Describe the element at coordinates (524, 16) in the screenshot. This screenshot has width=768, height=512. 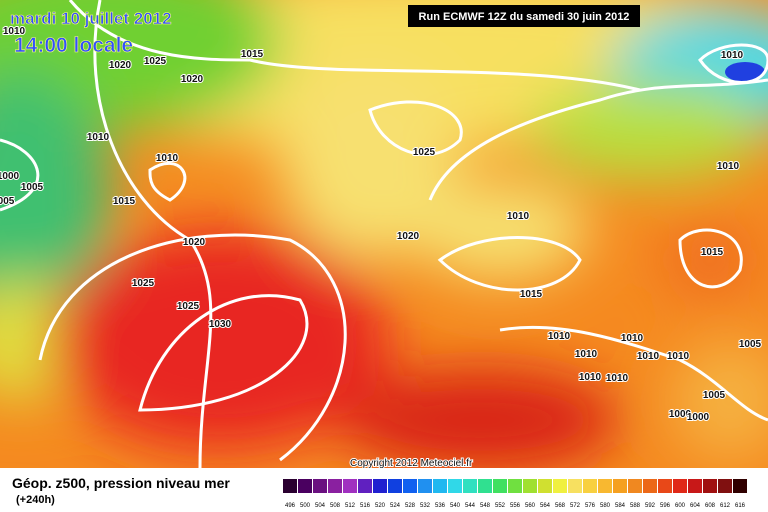
I see `run-box` at that location.